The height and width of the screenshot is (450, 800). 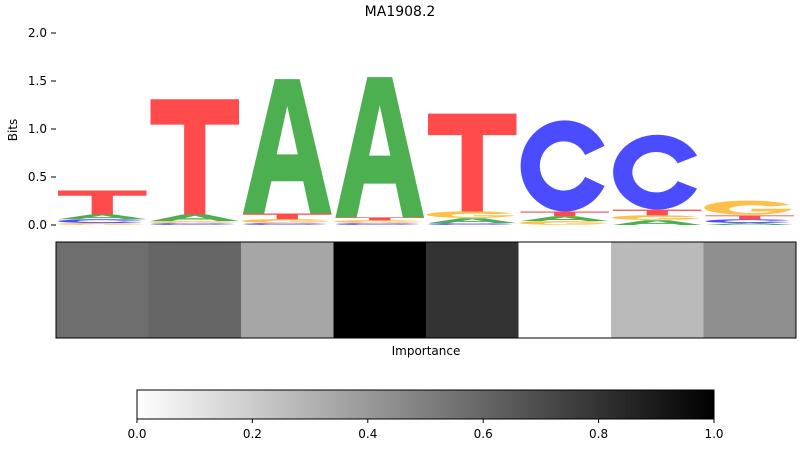 I want to click on logo-y-axis: 0.0 0.5 1.0 1.5 2.0, so click(x=42, y=129).